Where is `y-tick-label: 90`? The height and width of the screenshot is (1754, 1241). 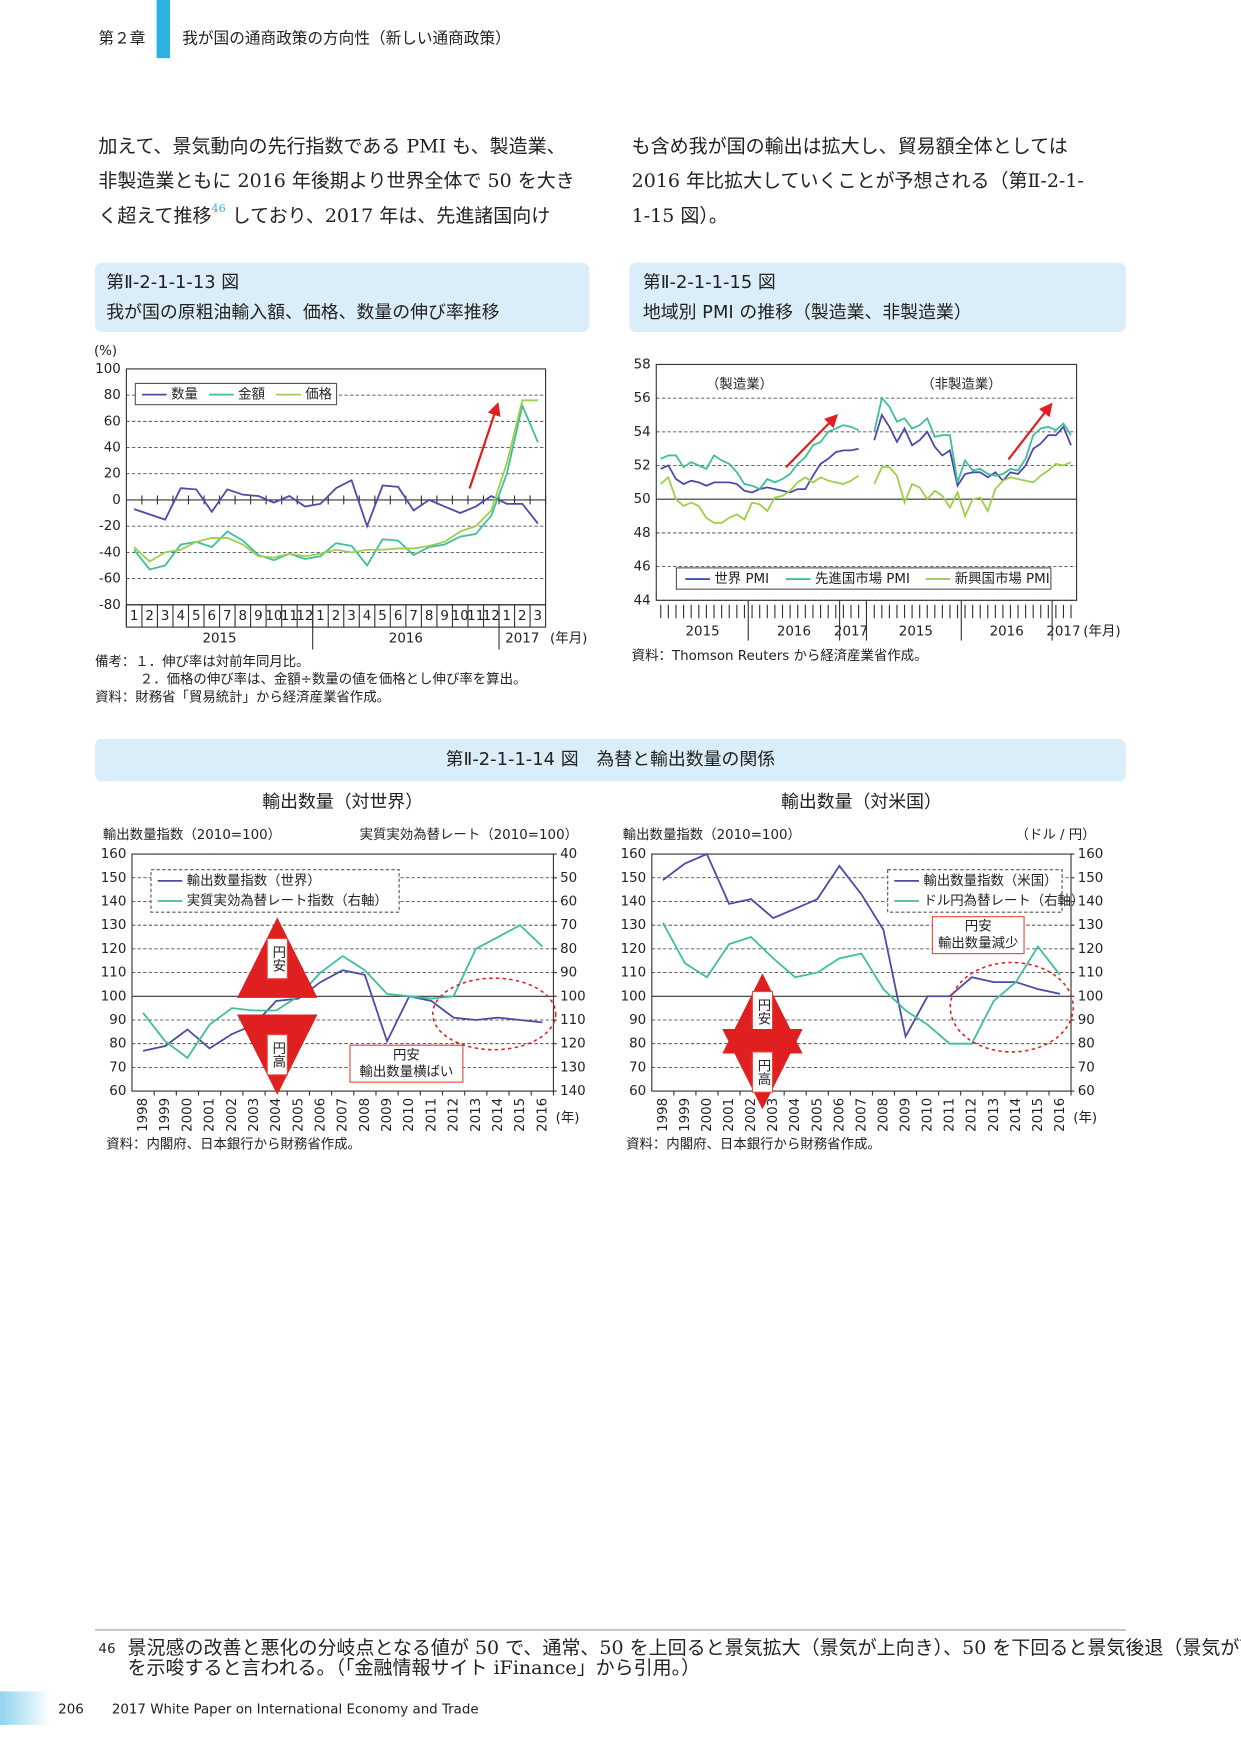
y-tick-label: 90 is located at coordinates (117, 1020).